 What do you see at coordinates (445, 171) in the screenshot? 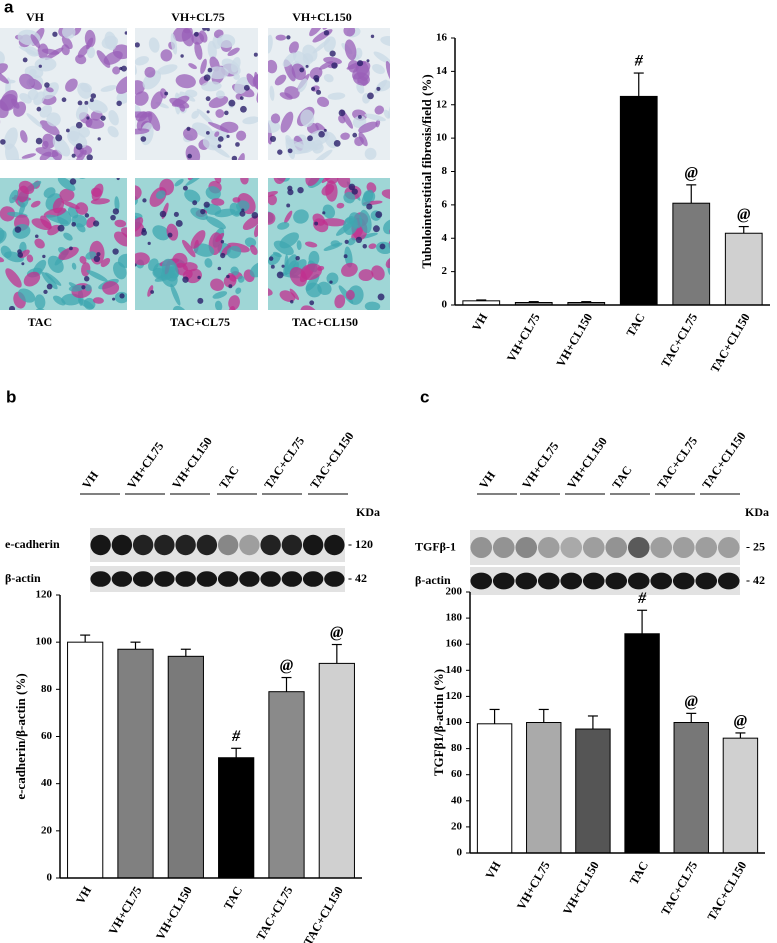
I see `y-tick-label: 8` at bounding box center [445, 171].